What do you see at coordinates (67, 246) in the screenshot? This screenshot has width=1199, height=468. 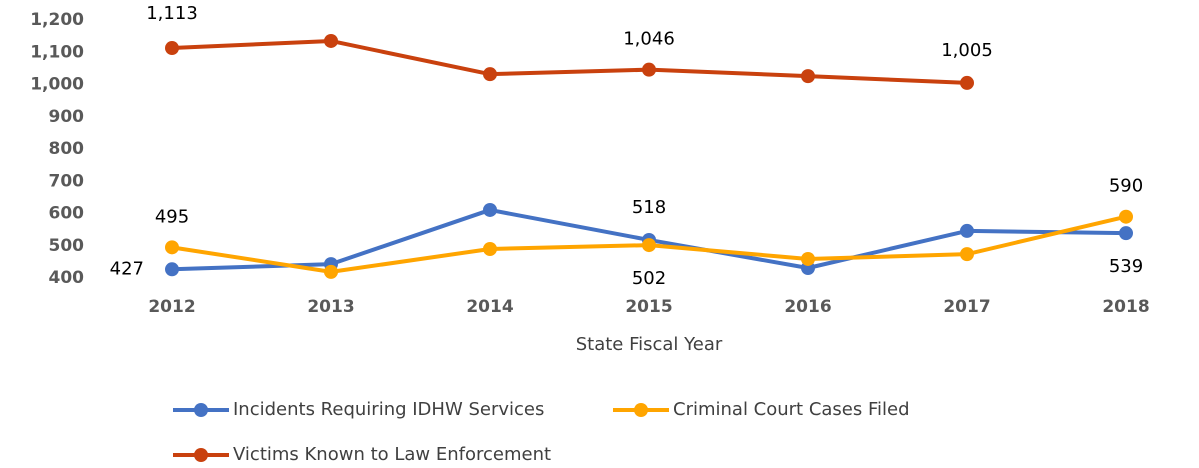 I see `y-tick-label: 500` at bounding box center [67, 246].